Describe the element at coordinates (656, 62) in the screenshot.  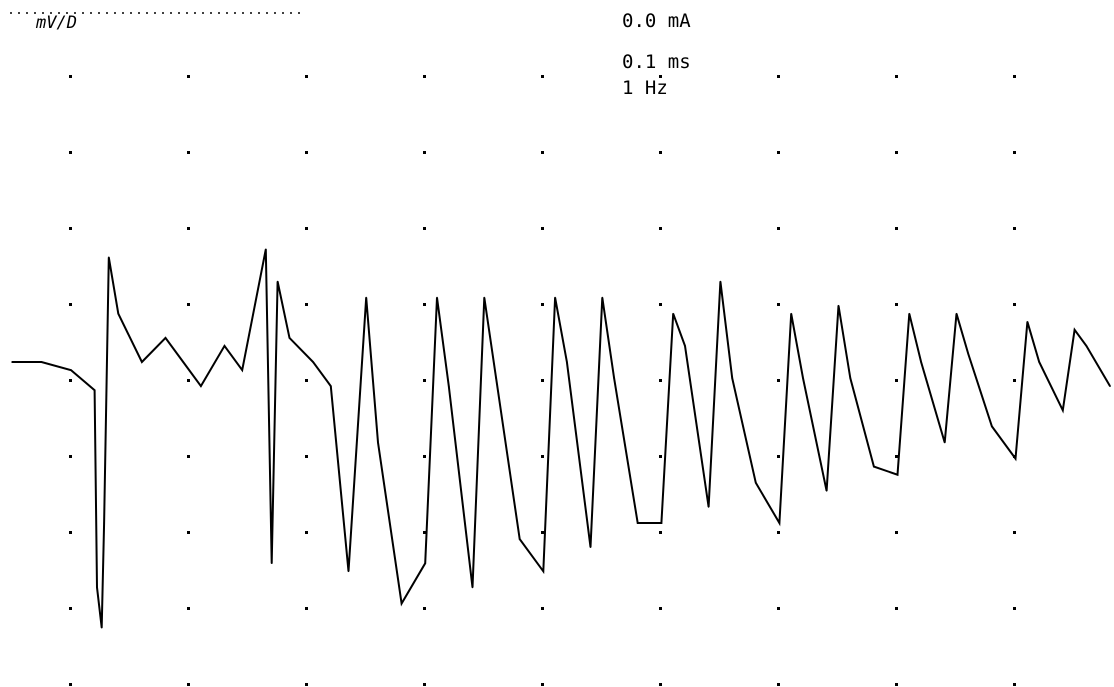
I see `stim-duration-readout: 0.1 ms` at that location.